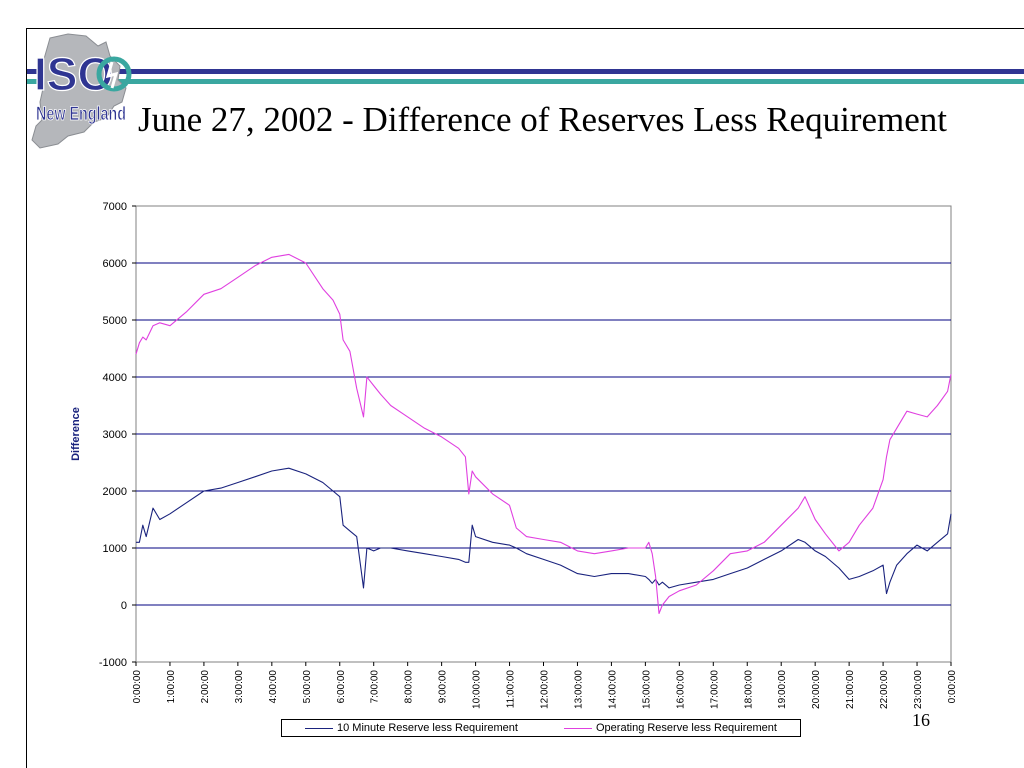 This screenshot has width=1024, height=768. I want to click on x-tick-label: 9:00:00, so click(443, 687).